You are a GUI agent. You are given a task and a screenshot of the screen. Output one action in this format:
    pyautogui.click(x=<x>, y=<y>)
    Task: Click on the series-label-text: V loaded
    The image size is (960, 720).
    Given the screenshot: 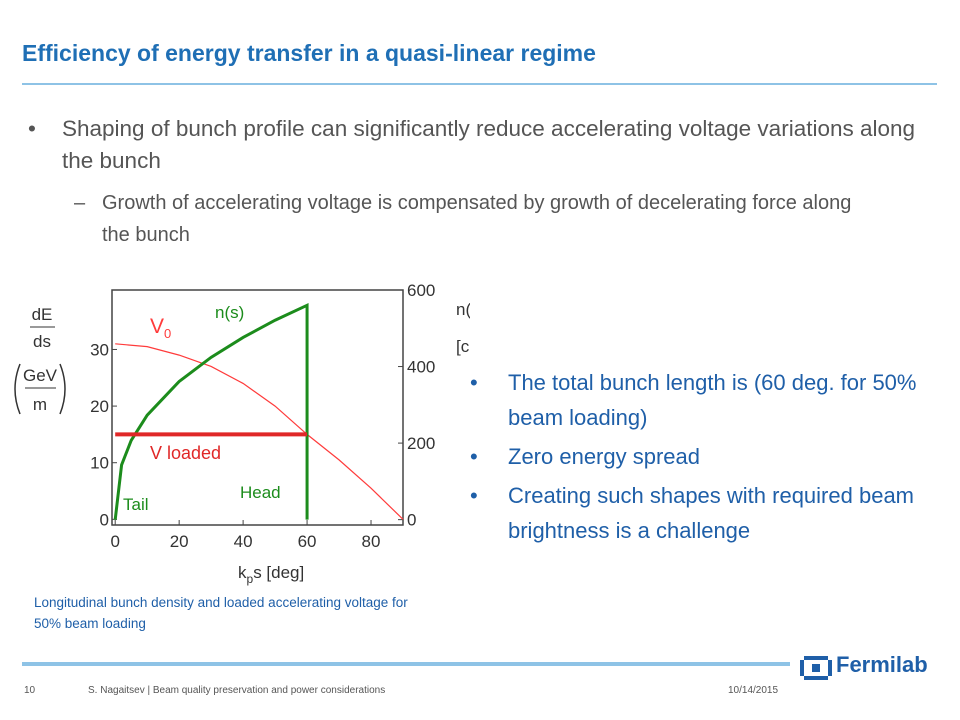 What is the action you would take?
    pyautogui.click(x=185, y=453)
    